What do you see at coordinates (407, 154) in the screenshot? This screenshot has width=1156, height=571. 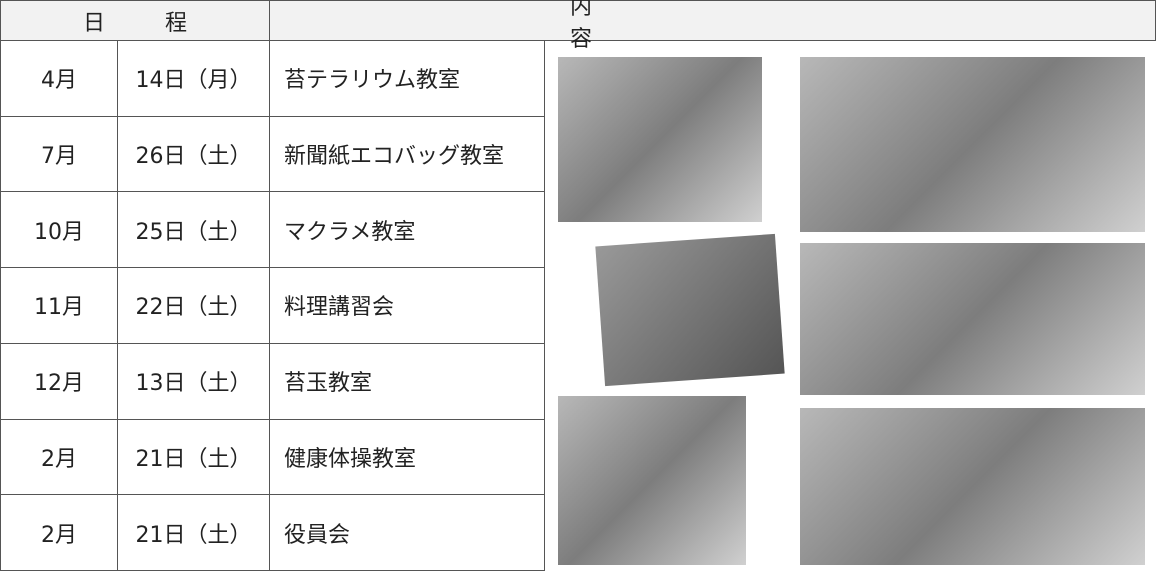 I see `event-cell: 新聞紙エコバッグ教室` at bounding box center [407, 154].